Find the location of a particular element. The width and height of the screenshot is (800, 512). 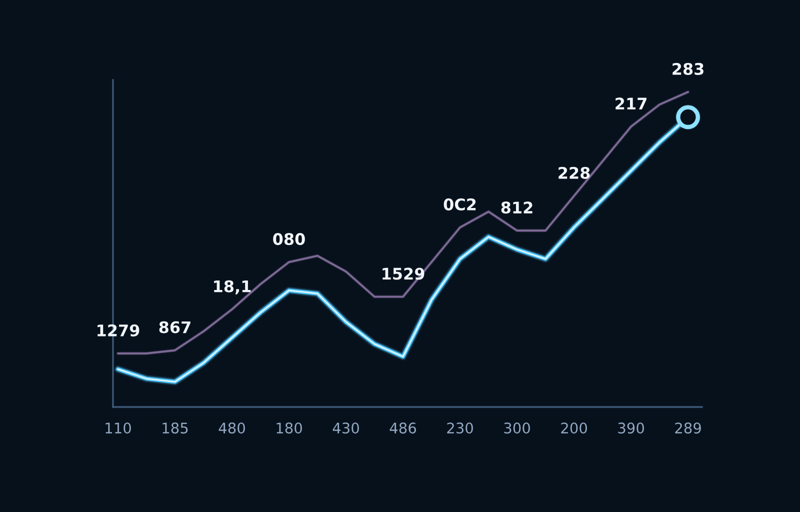

x-tick-label: 180 is located at coordinates (289, 428).